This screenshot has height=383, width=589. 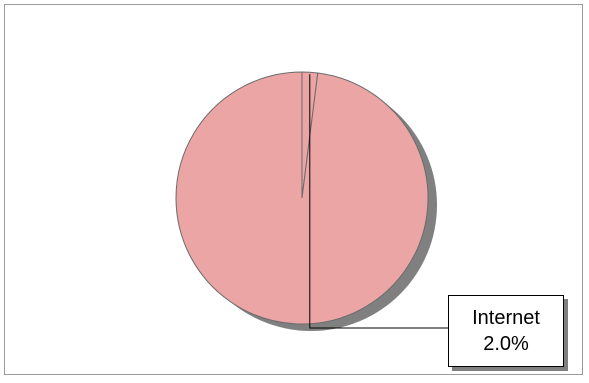 I want to click on slice-percent: 2.0%, so click(x=506, y=344).